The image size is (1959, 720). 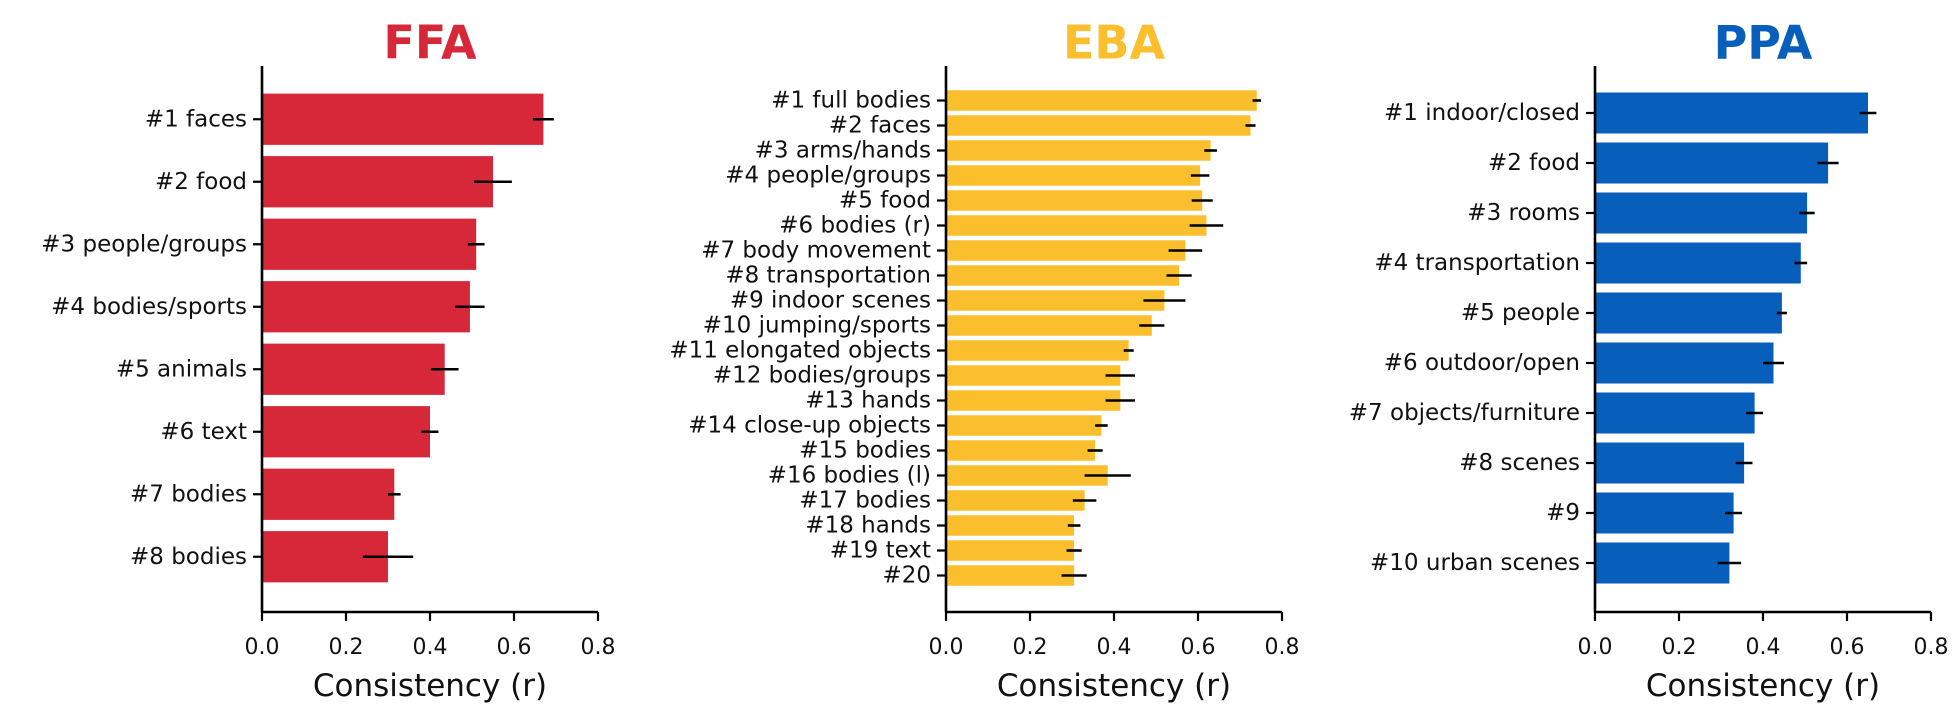 I want to click on category-label: #7 bodies, so click(x=188, y=494).